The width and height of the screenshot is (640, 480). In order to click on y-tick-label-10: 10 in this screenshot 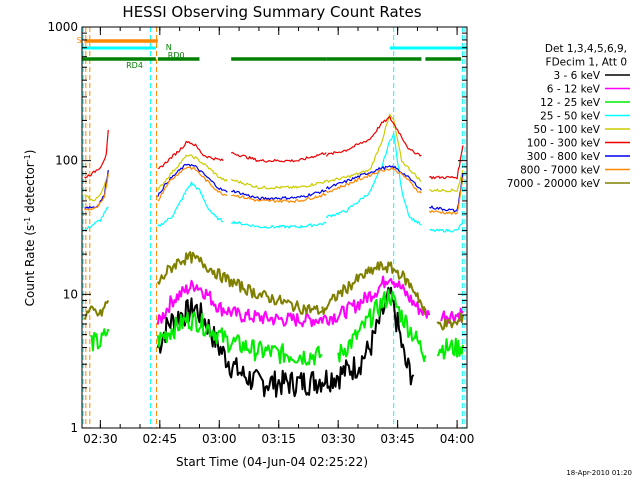, I will do `click(70, 294)`.